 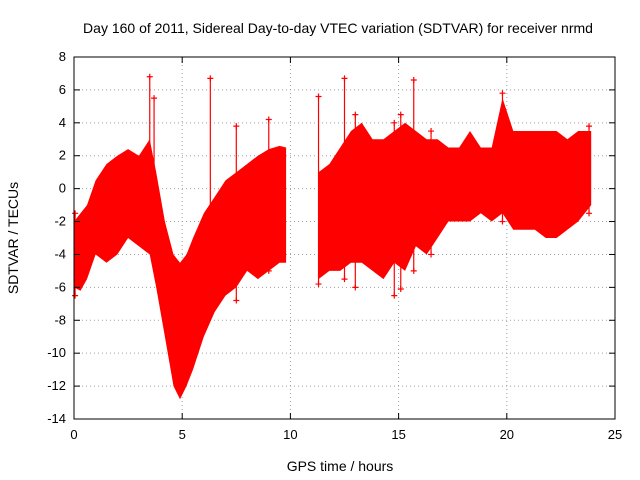 What do you see at coordinates (56, 385) in the screenshot?
I see `y-tick-label: -12` at bounding box center [56, 385].